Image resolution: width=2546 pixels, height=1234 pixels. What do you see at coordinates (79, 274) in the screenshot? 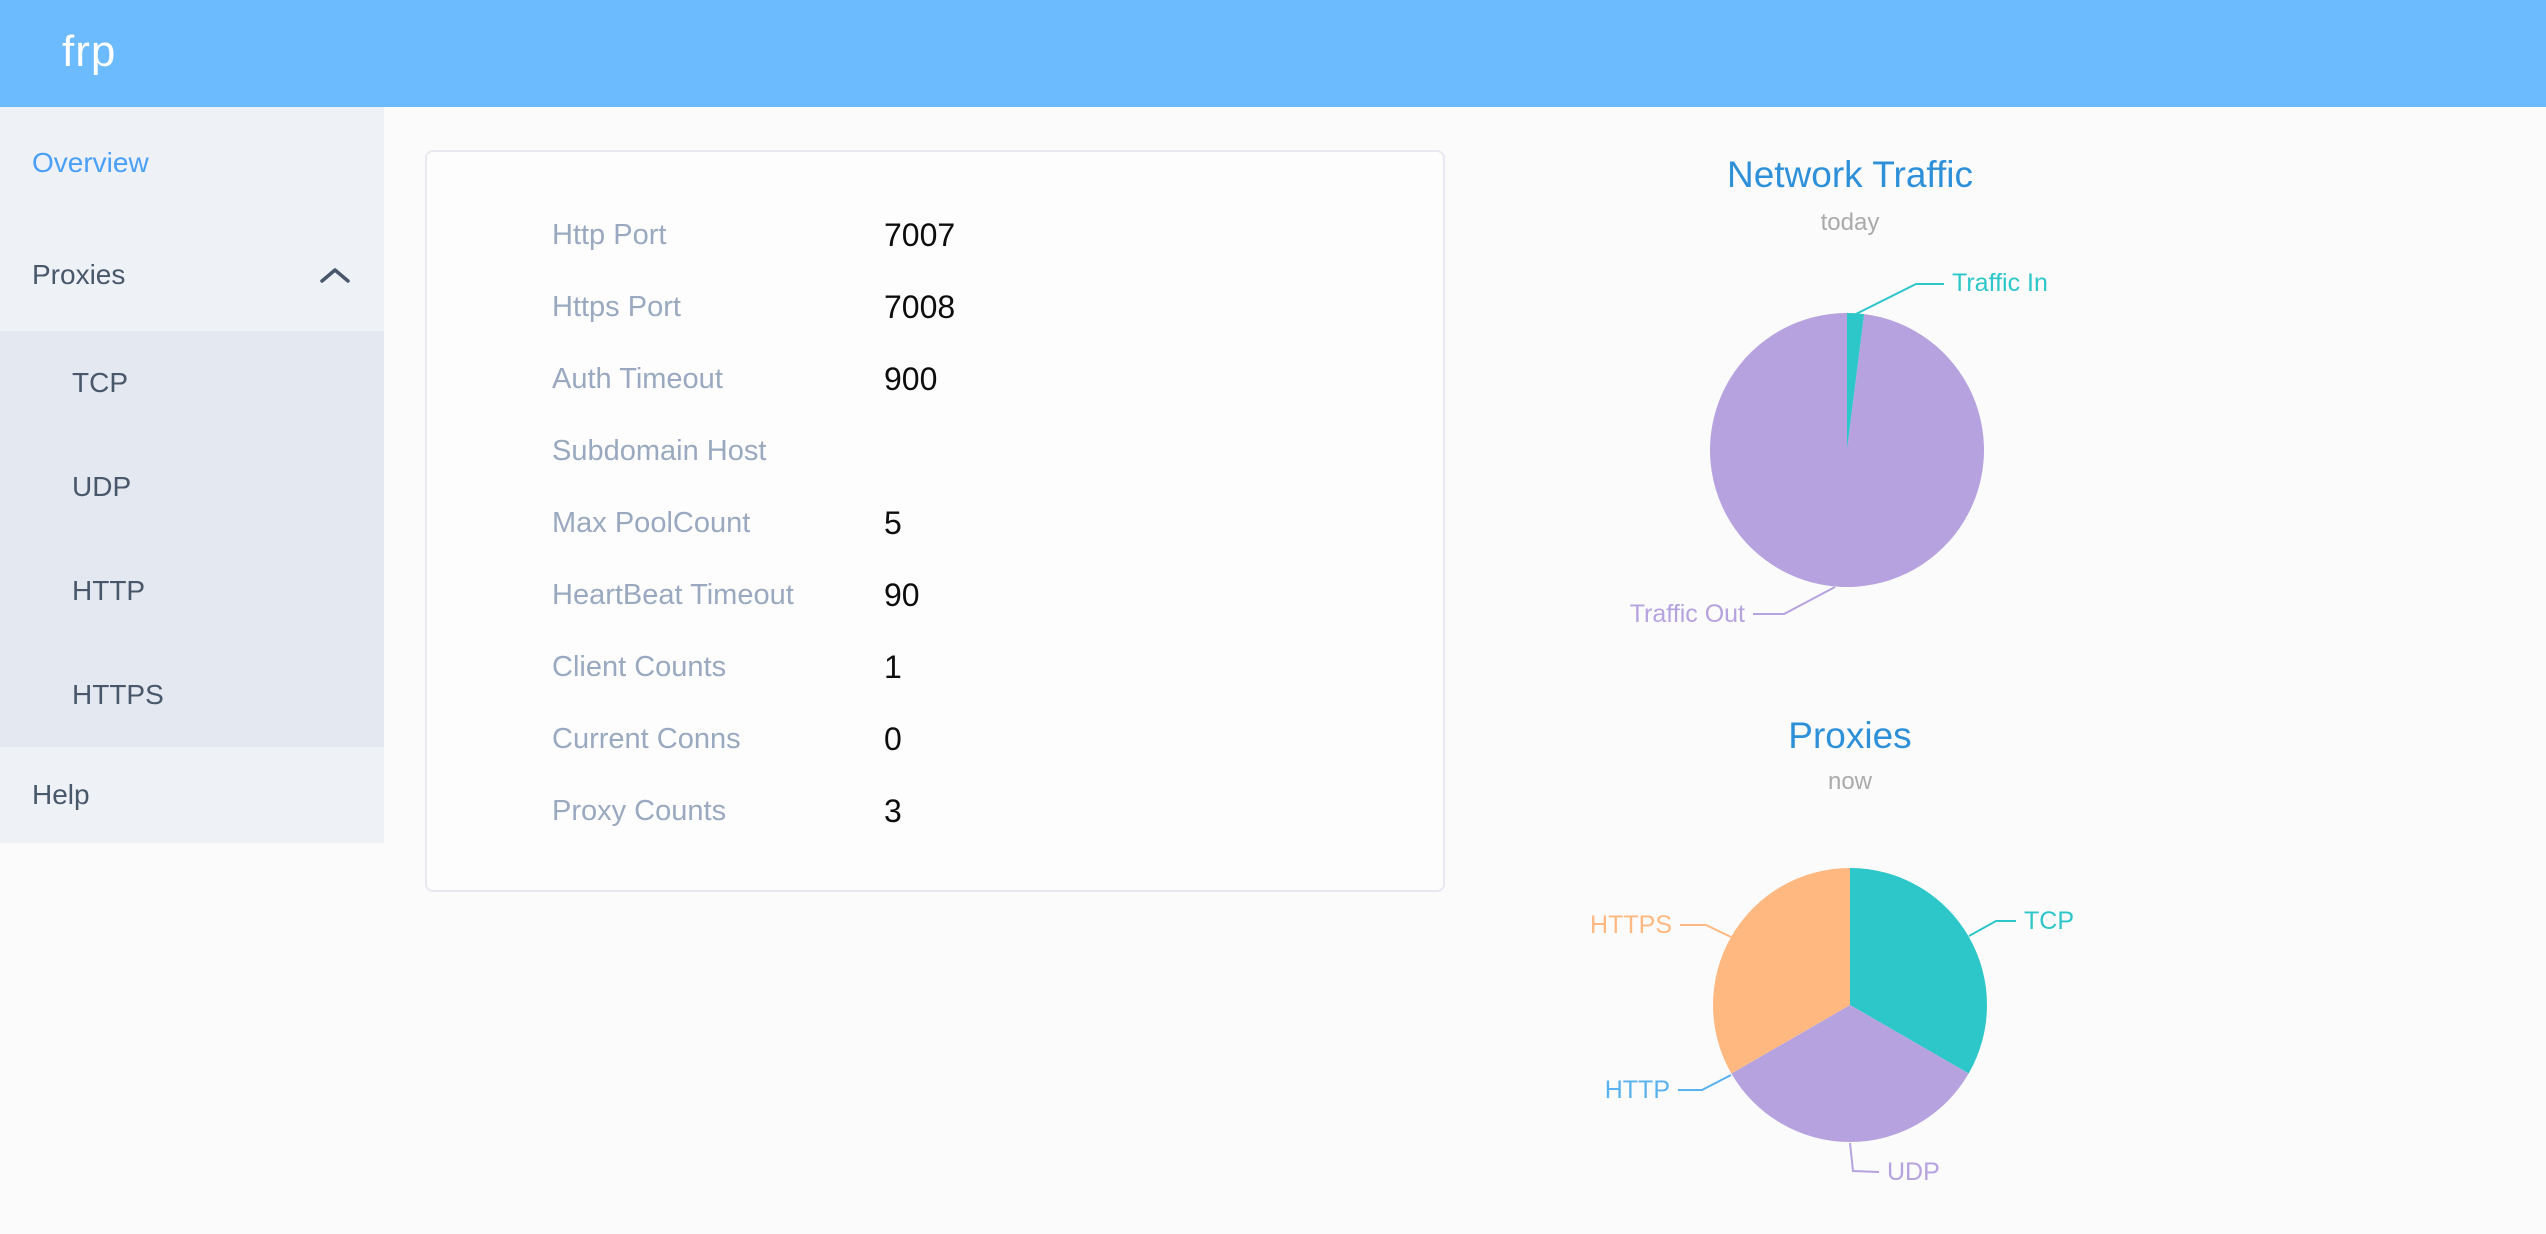
I see `sidebar-item-proxies-label: Proxies` at bounding box center [79, 274].